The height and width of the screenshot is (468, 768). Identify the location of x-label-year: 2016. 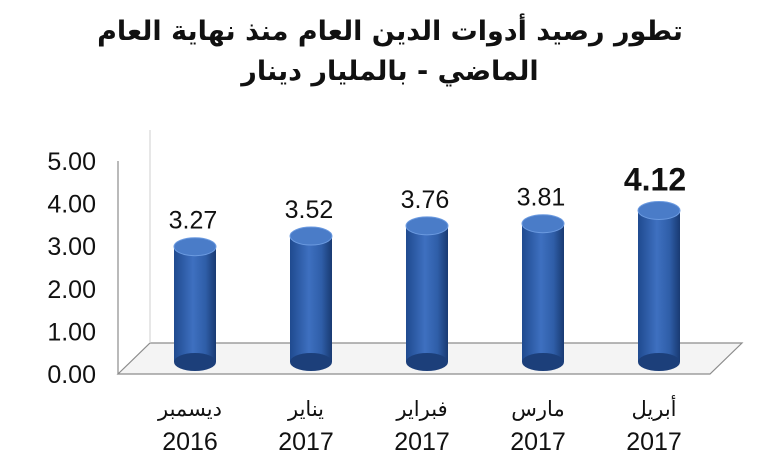
(190, 442).